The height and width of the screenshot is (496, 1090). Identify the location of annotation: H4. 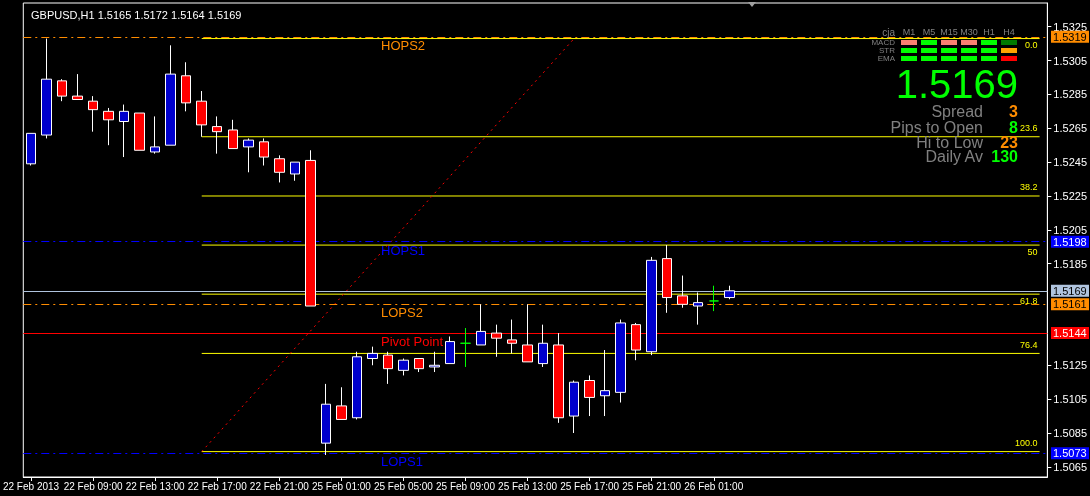
(1009, 32).